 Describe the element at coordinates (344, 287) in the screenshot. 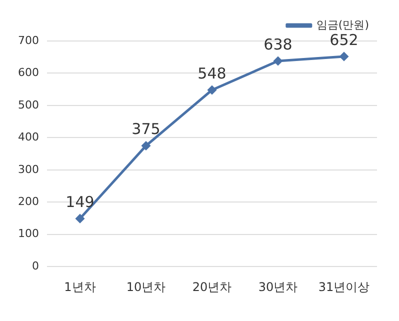

I see `x-tick-label: 31년이상` at that location.